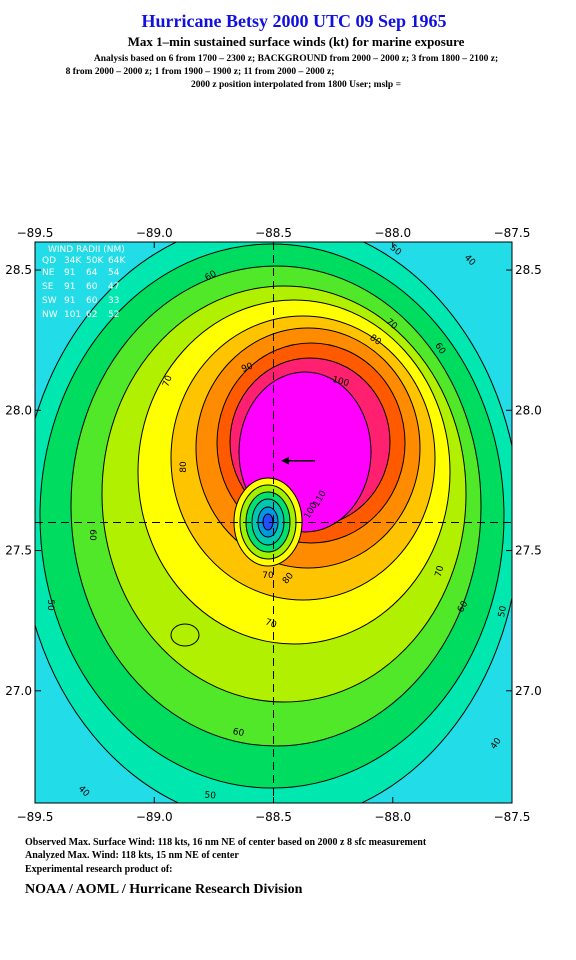 The image size is (576, 960). Describe the element at coordinates (95, 261) in the screenshot. I see `wind-radii-header: 50K` at that location.